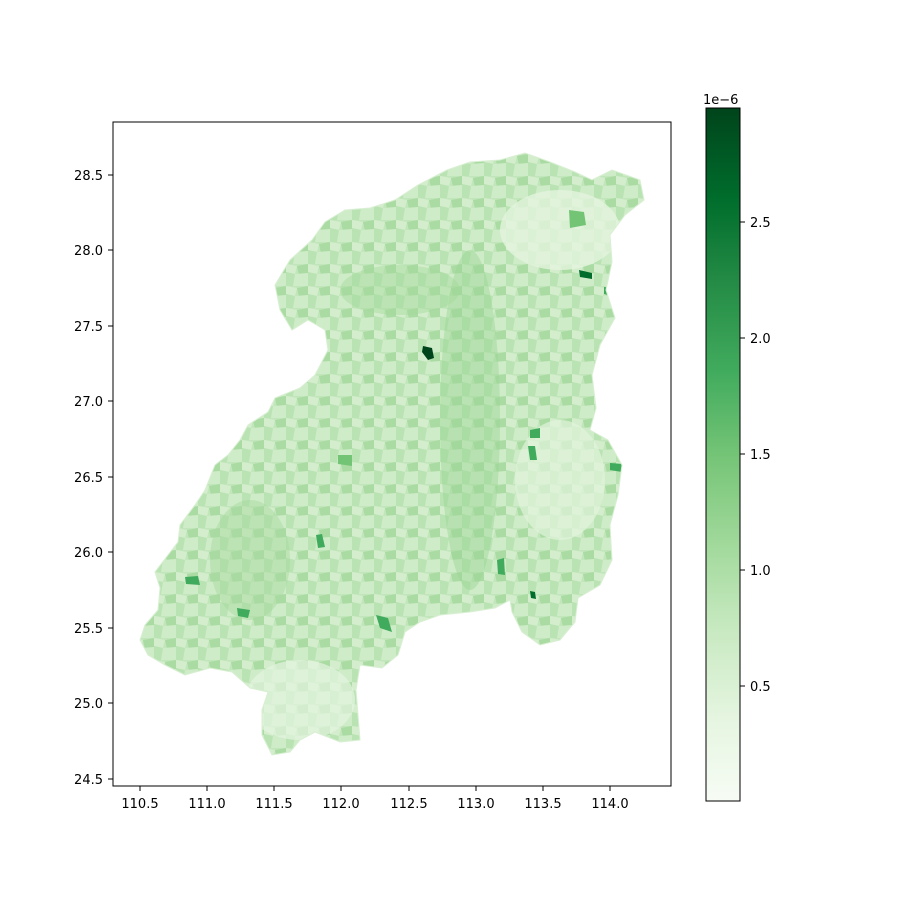 The height and width of the screenshot is (900, 900). I want to click on colorbar-tick: 1.0, so click(755, 571).